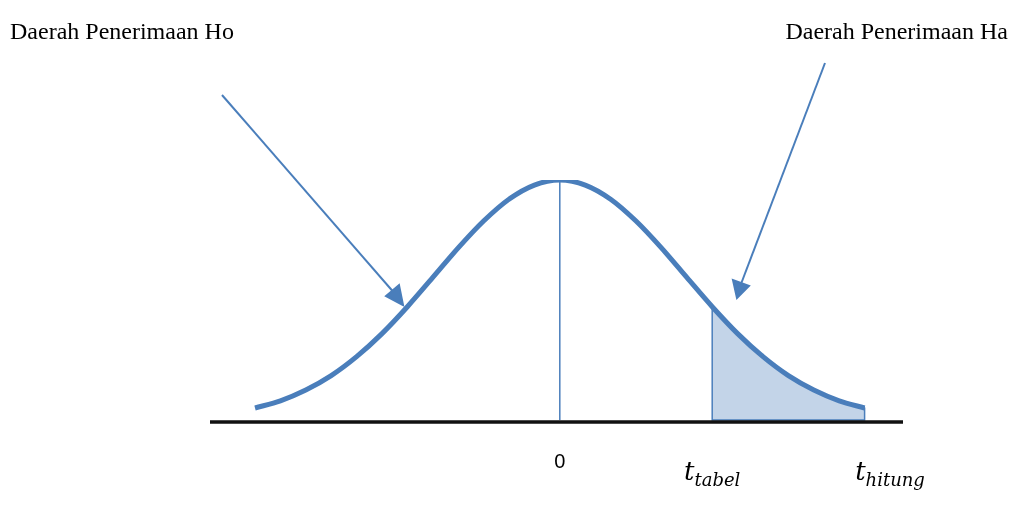 This screenshot has width=1016, height=508. I want to click on text: Daerah Penerimaan Ha, so click(896, 31).